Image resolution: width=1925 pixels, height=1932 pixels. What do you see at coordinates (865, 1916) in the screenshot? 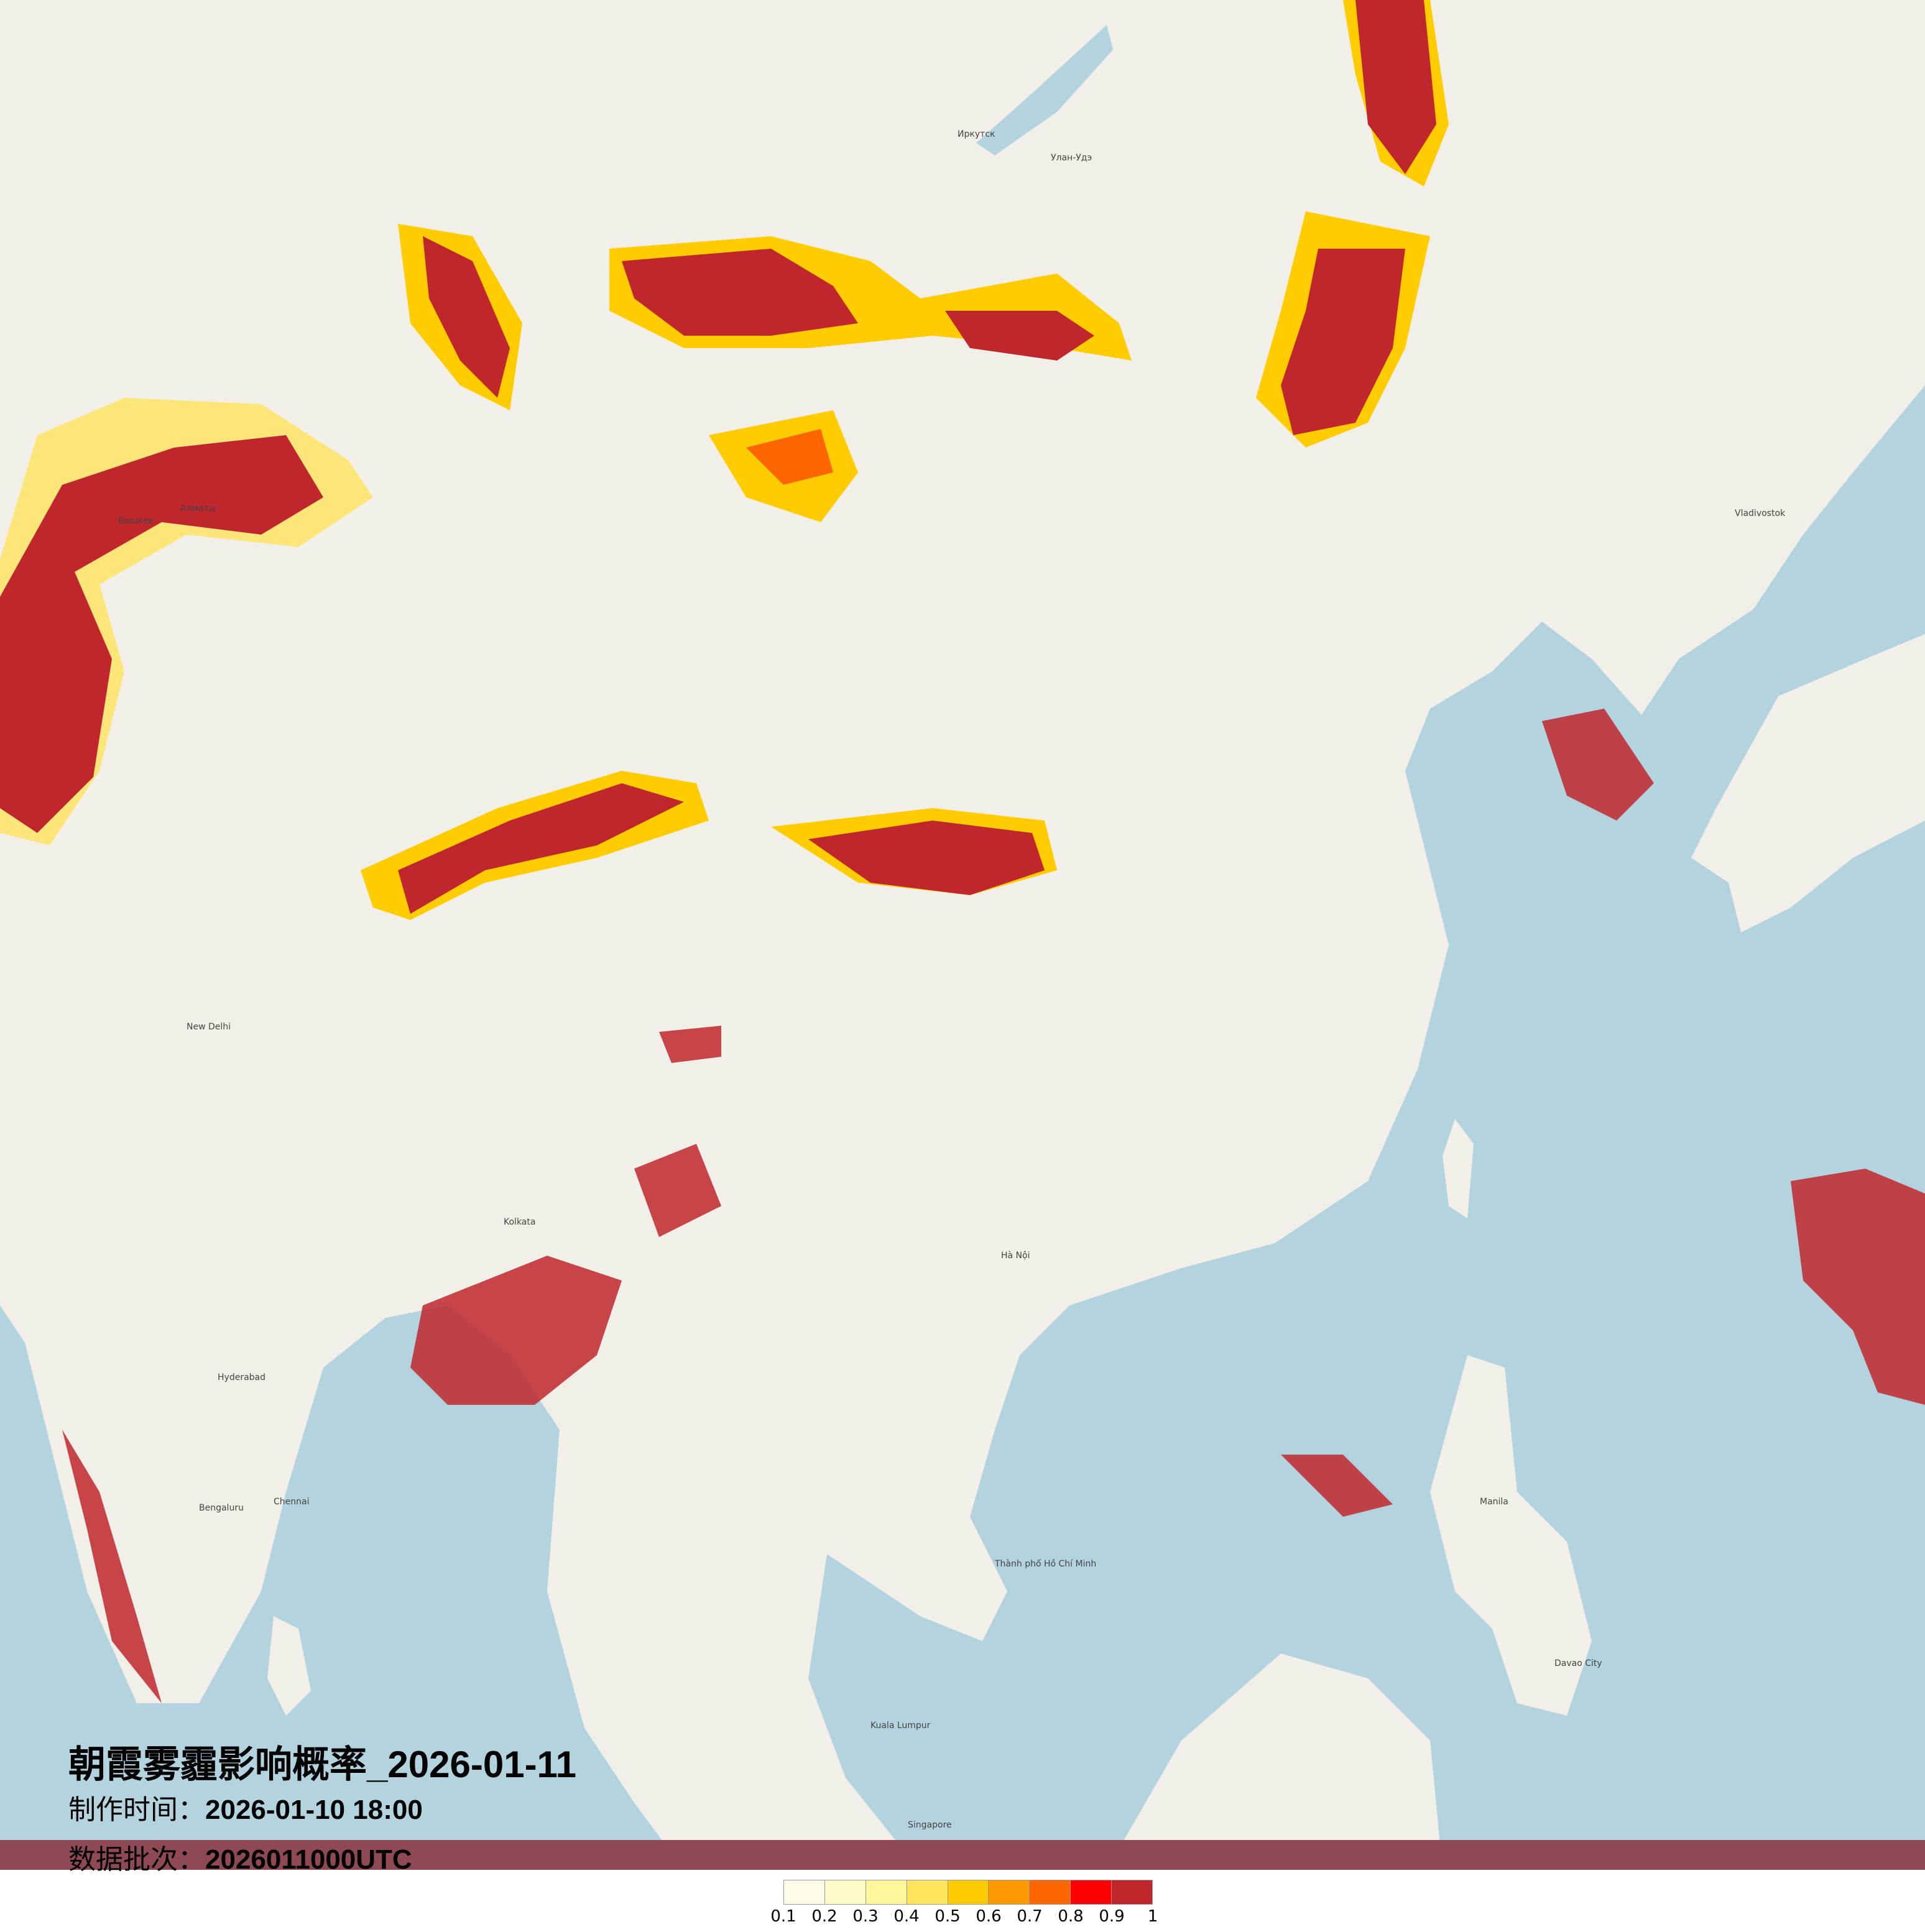
I see `legend-tick-label: 0.3` at bounding box center [865, 1916].